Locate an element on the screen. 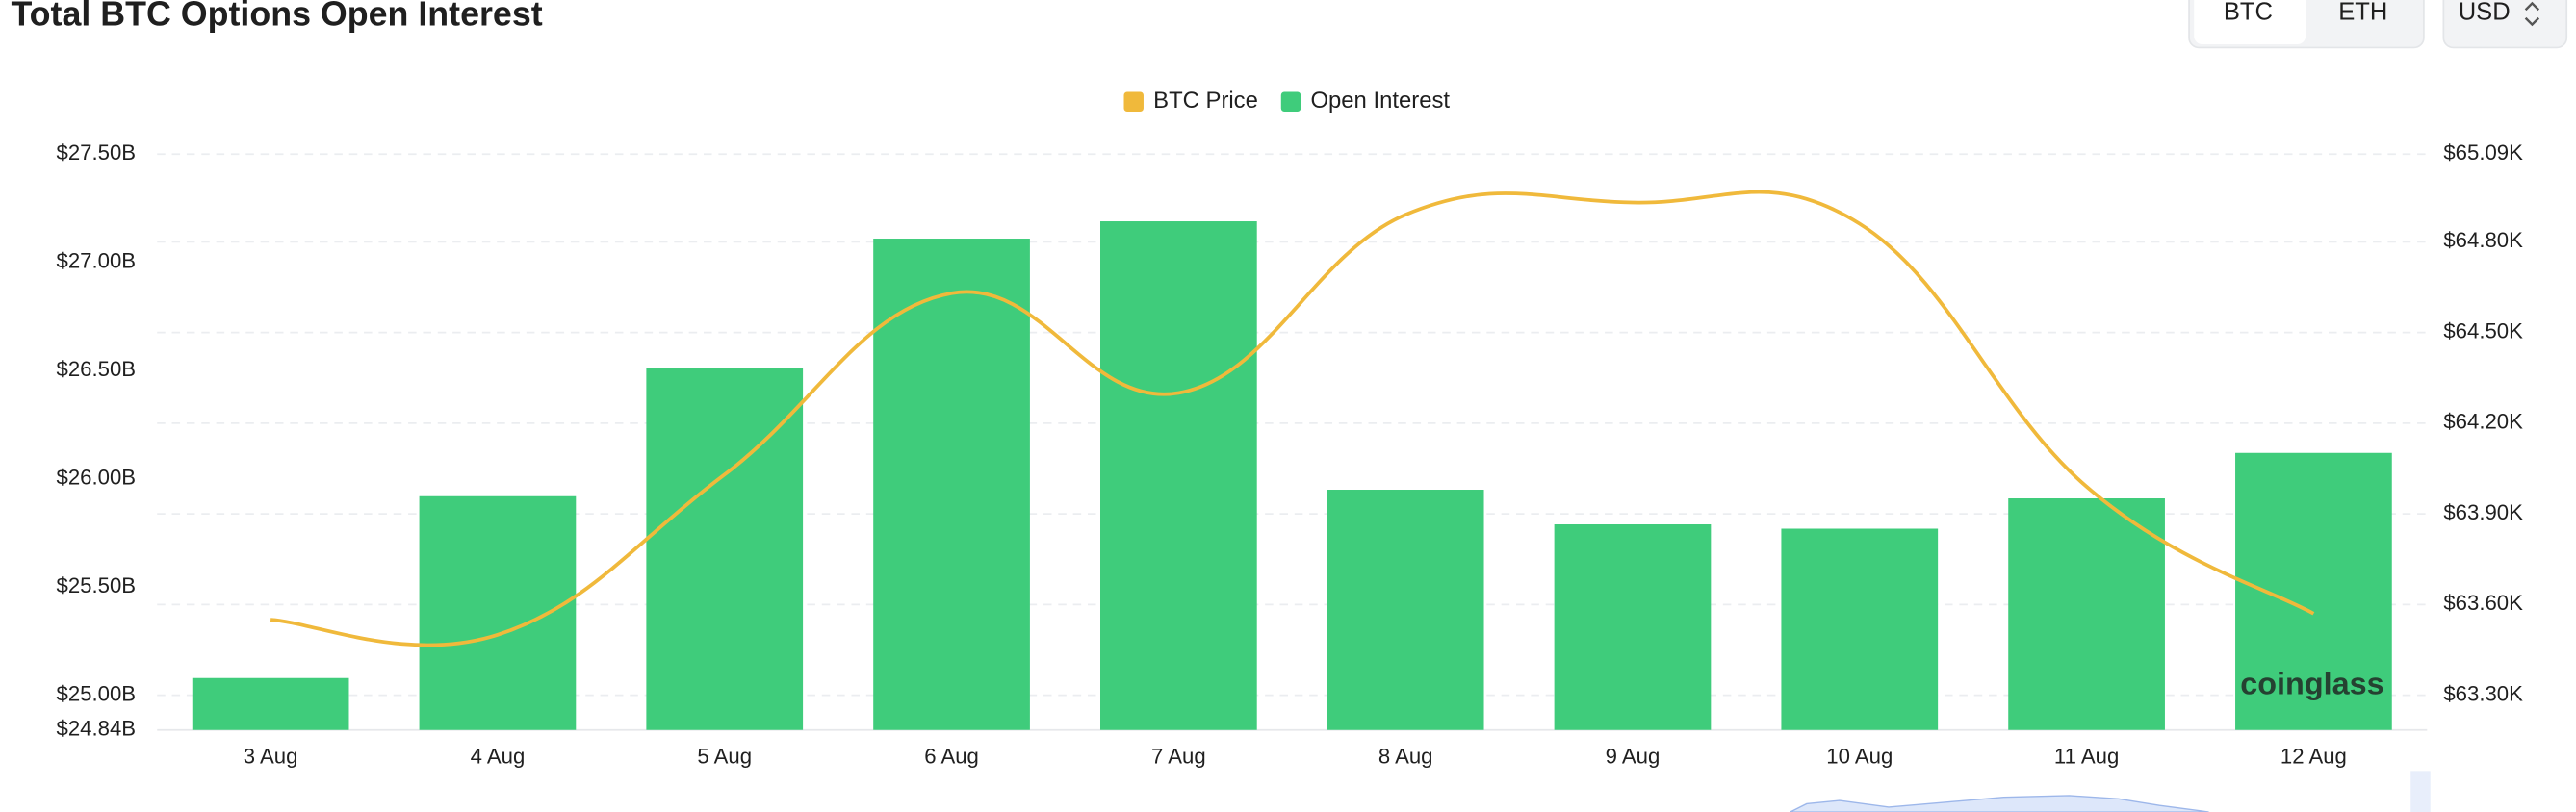 The height and width of the screenshot is (812, 2576). x-tick-label: 6 Aug is located at coordinates (952, 757).